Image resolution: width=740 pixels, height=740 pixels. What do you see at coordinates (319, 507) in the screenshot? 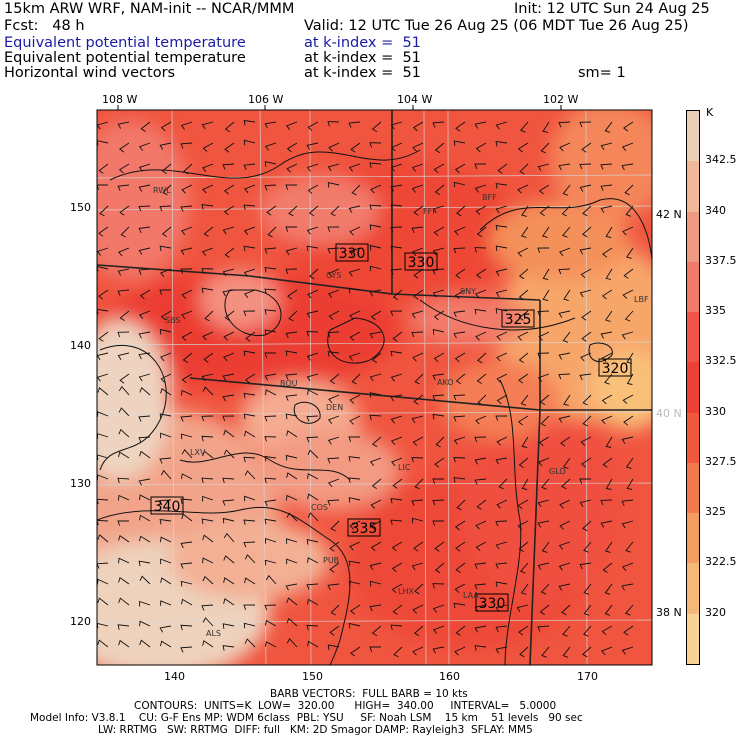
I see `station-id: COS` at bounding box center [319, 507].